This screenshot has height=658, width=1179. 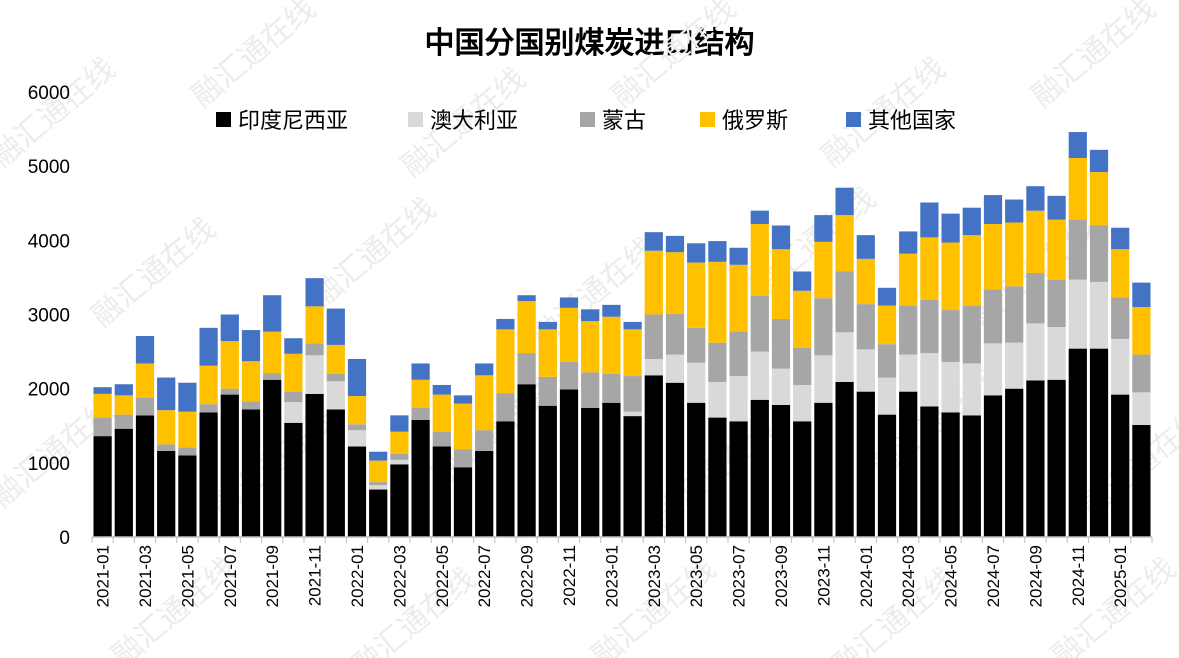 What do you see at coordinates (49, 167) in the screenshot?
I see `y-tick-label: 5000` at bounding box center [49, 167].